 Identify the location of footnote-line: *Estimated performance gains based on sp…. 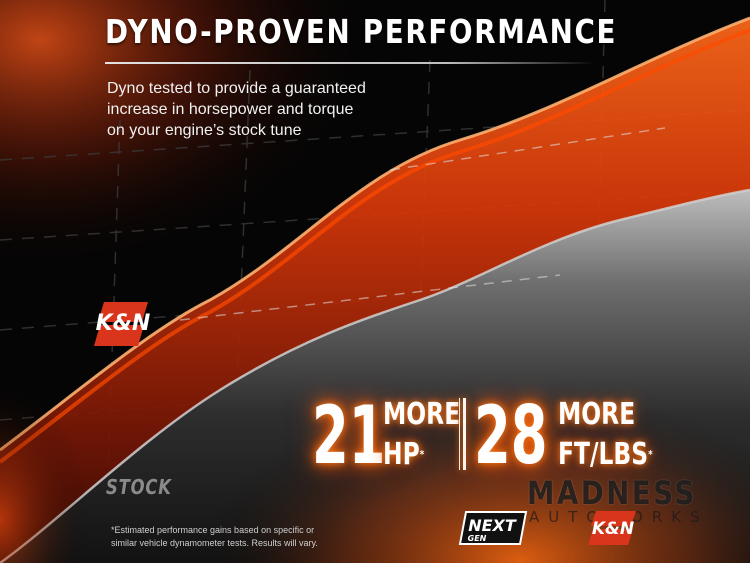
(213, 530).